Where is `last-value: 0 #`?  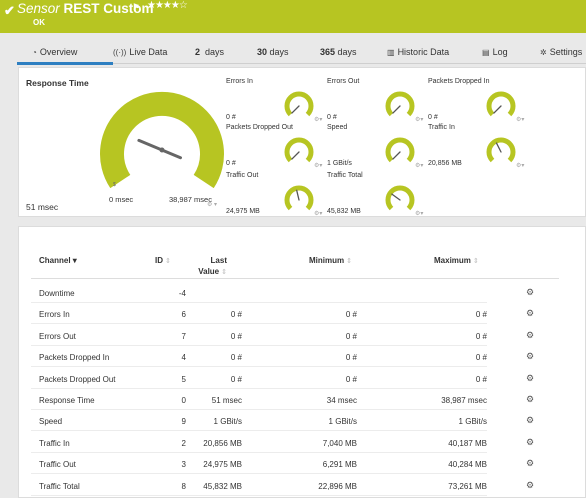
last-value: 0 # is located at coordinates (236, 336).